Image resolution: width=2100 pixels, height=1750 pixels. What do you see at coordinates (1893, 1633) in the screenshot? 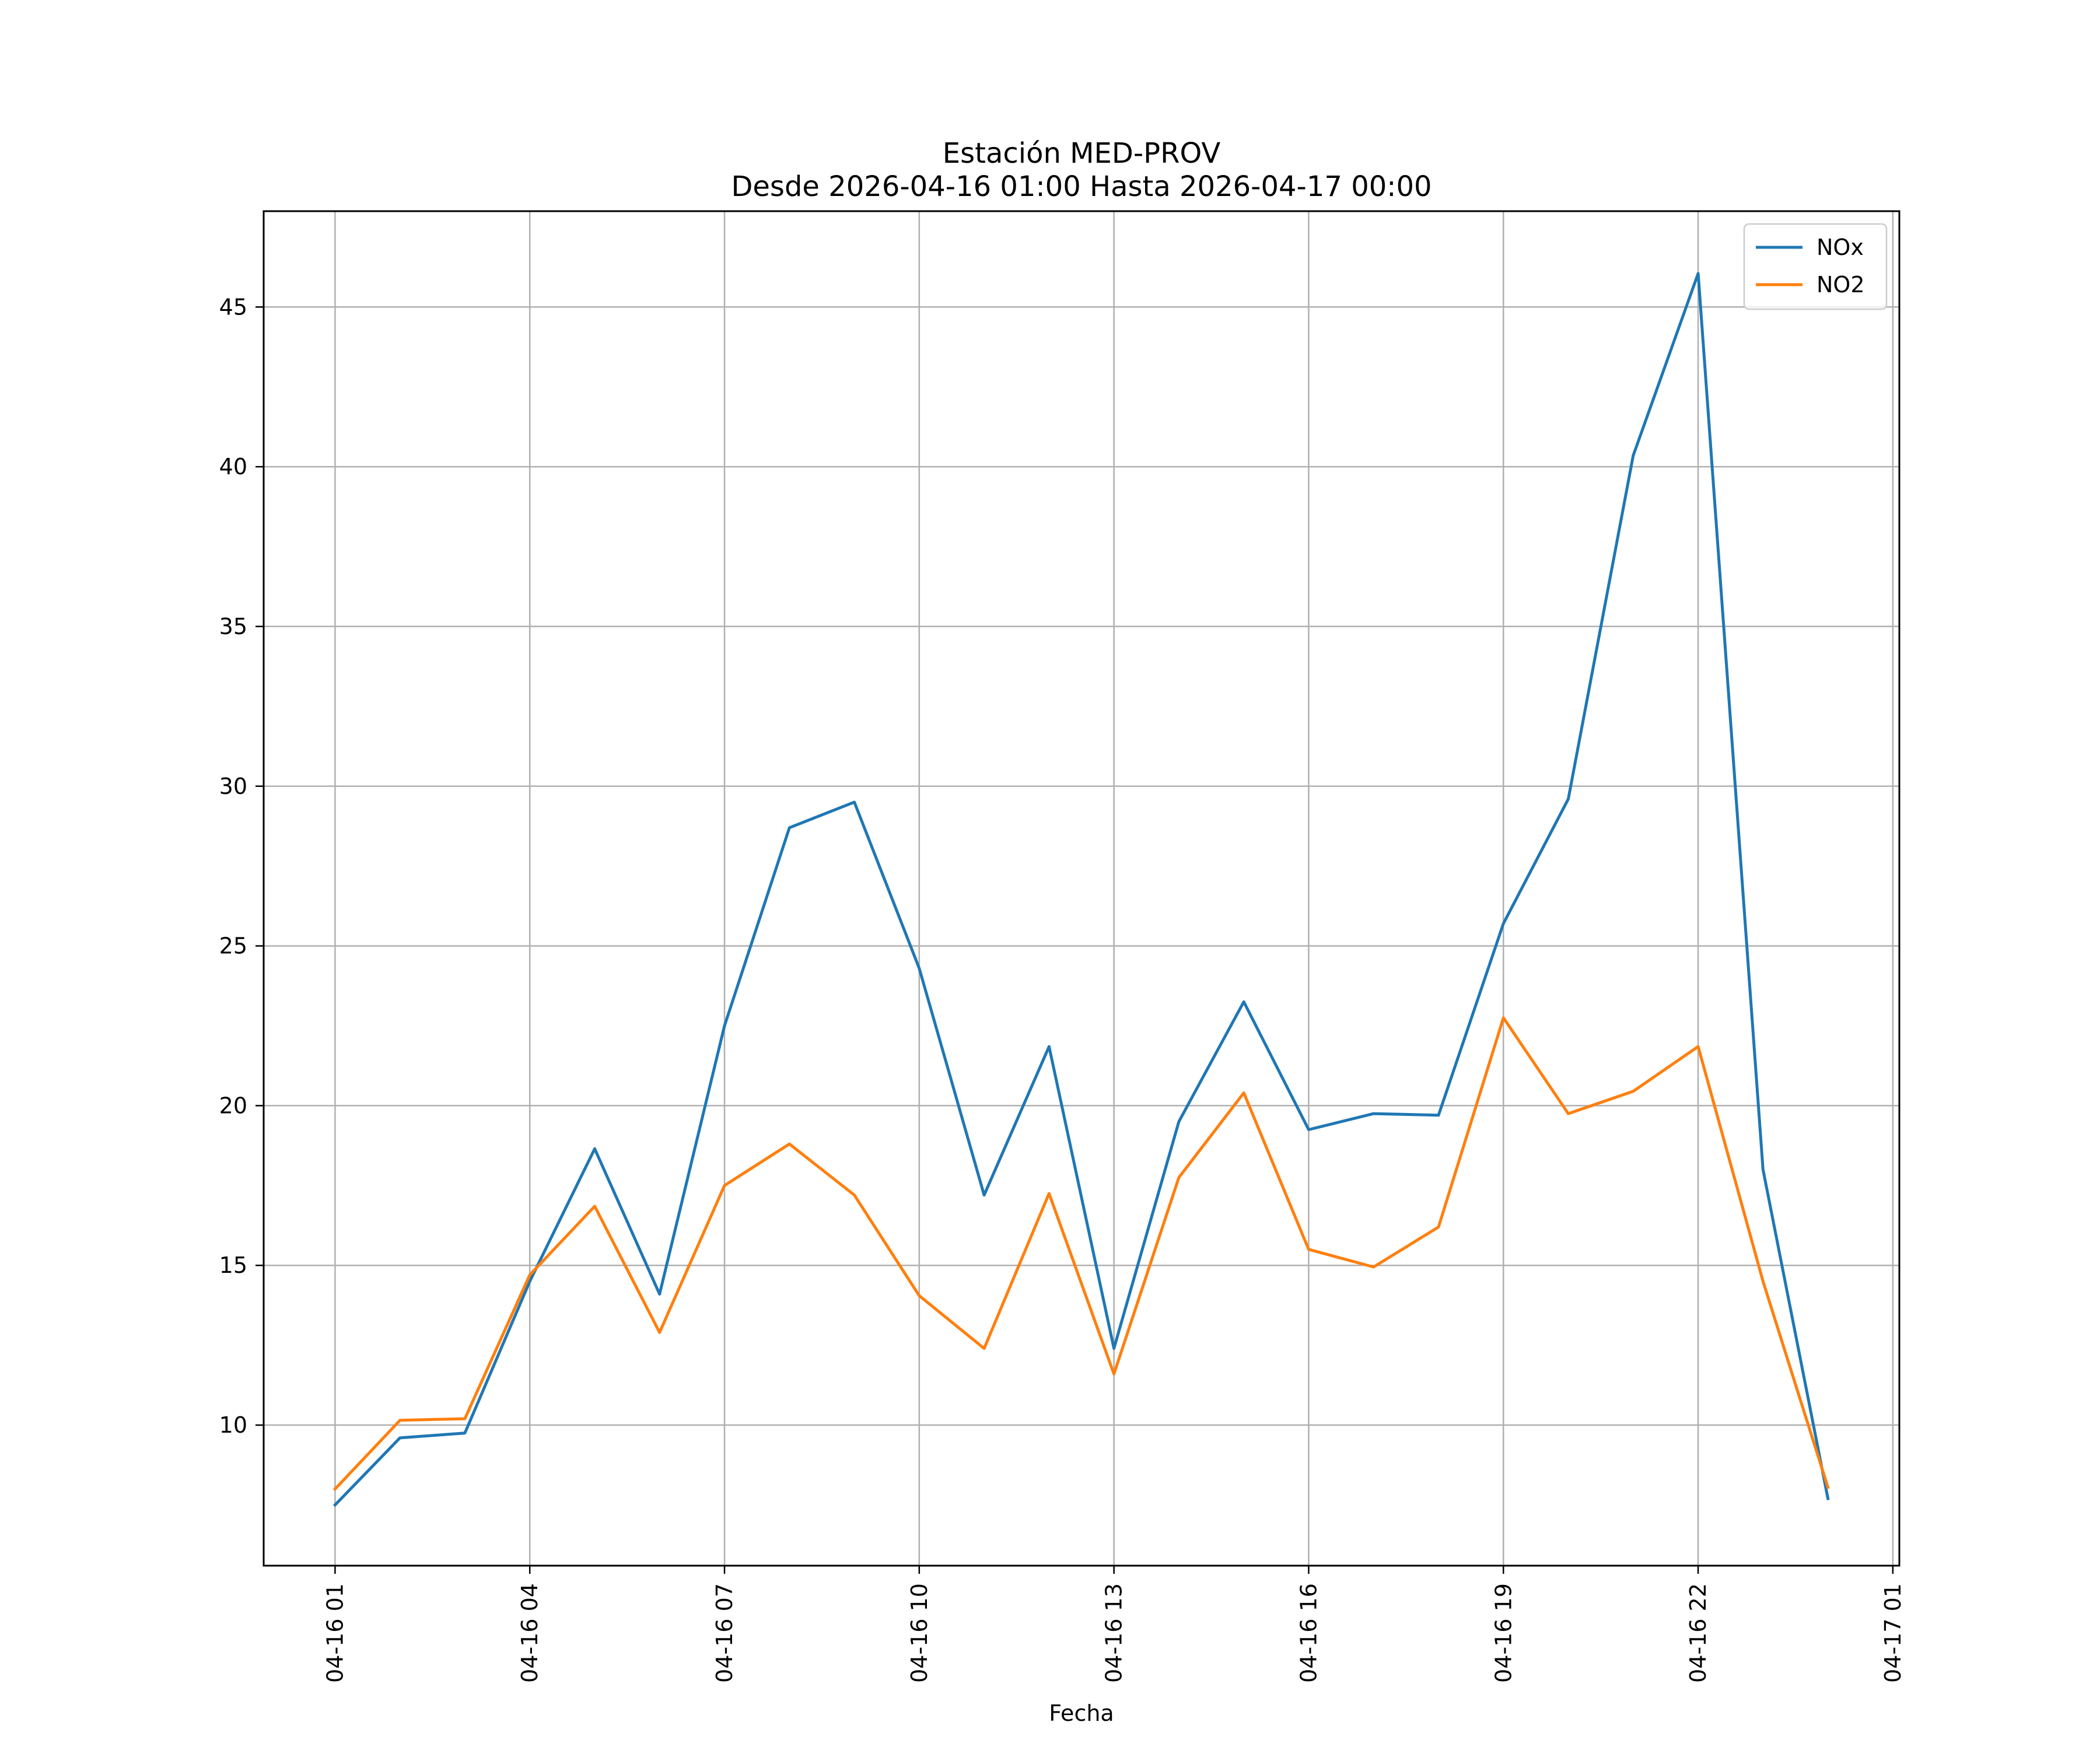
I see `x-tick-label: 04-17 01` at bounding box center [1893, 1633].